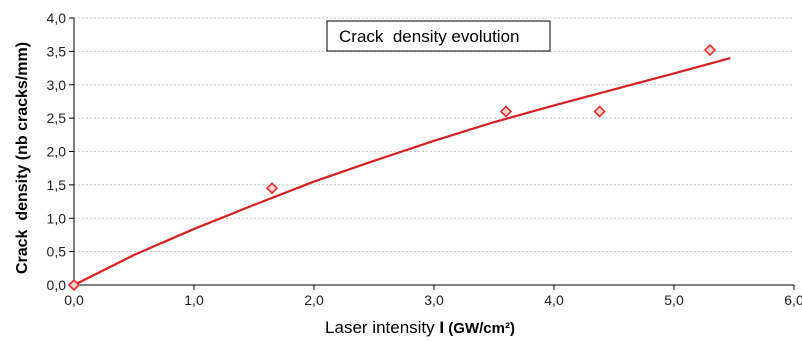  I want to click on x-tick-label: 5,0, so click(674, 300).